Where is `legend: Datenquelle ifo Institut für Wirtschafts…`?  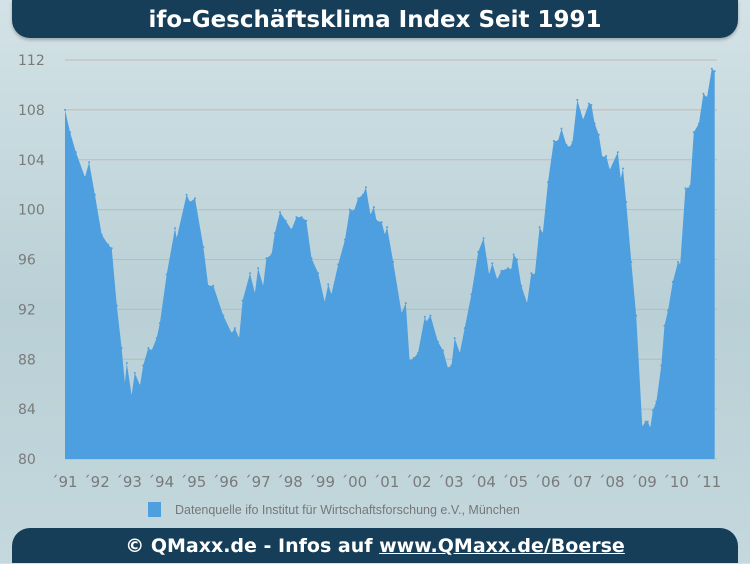 legend: Datenquelle ifo Institut für Wirtschafts… is located at coordinates (334, 509).